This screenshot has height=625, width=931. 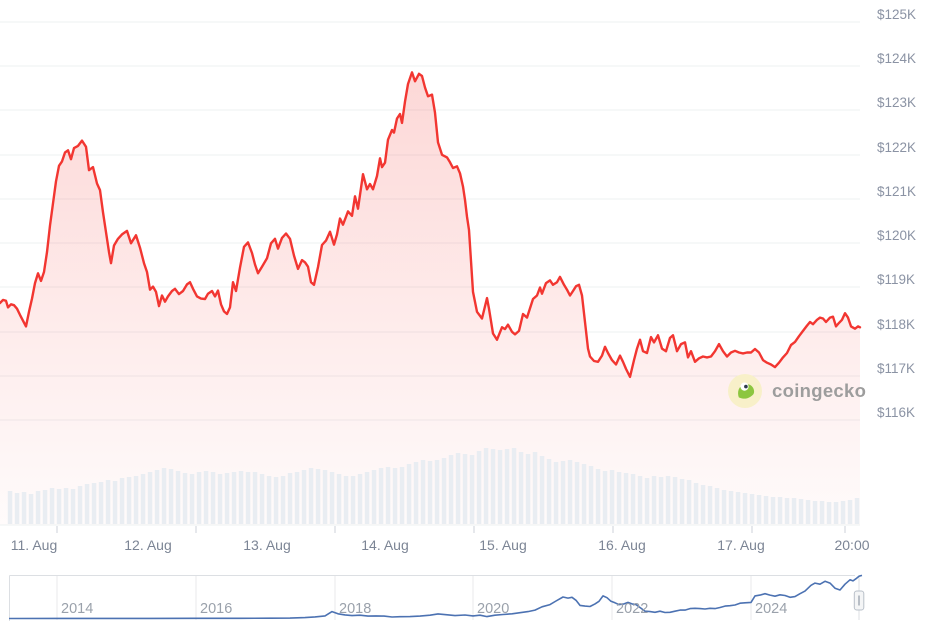 I want to click on navigator-year-label: 2016, so click(x=216, y=609).